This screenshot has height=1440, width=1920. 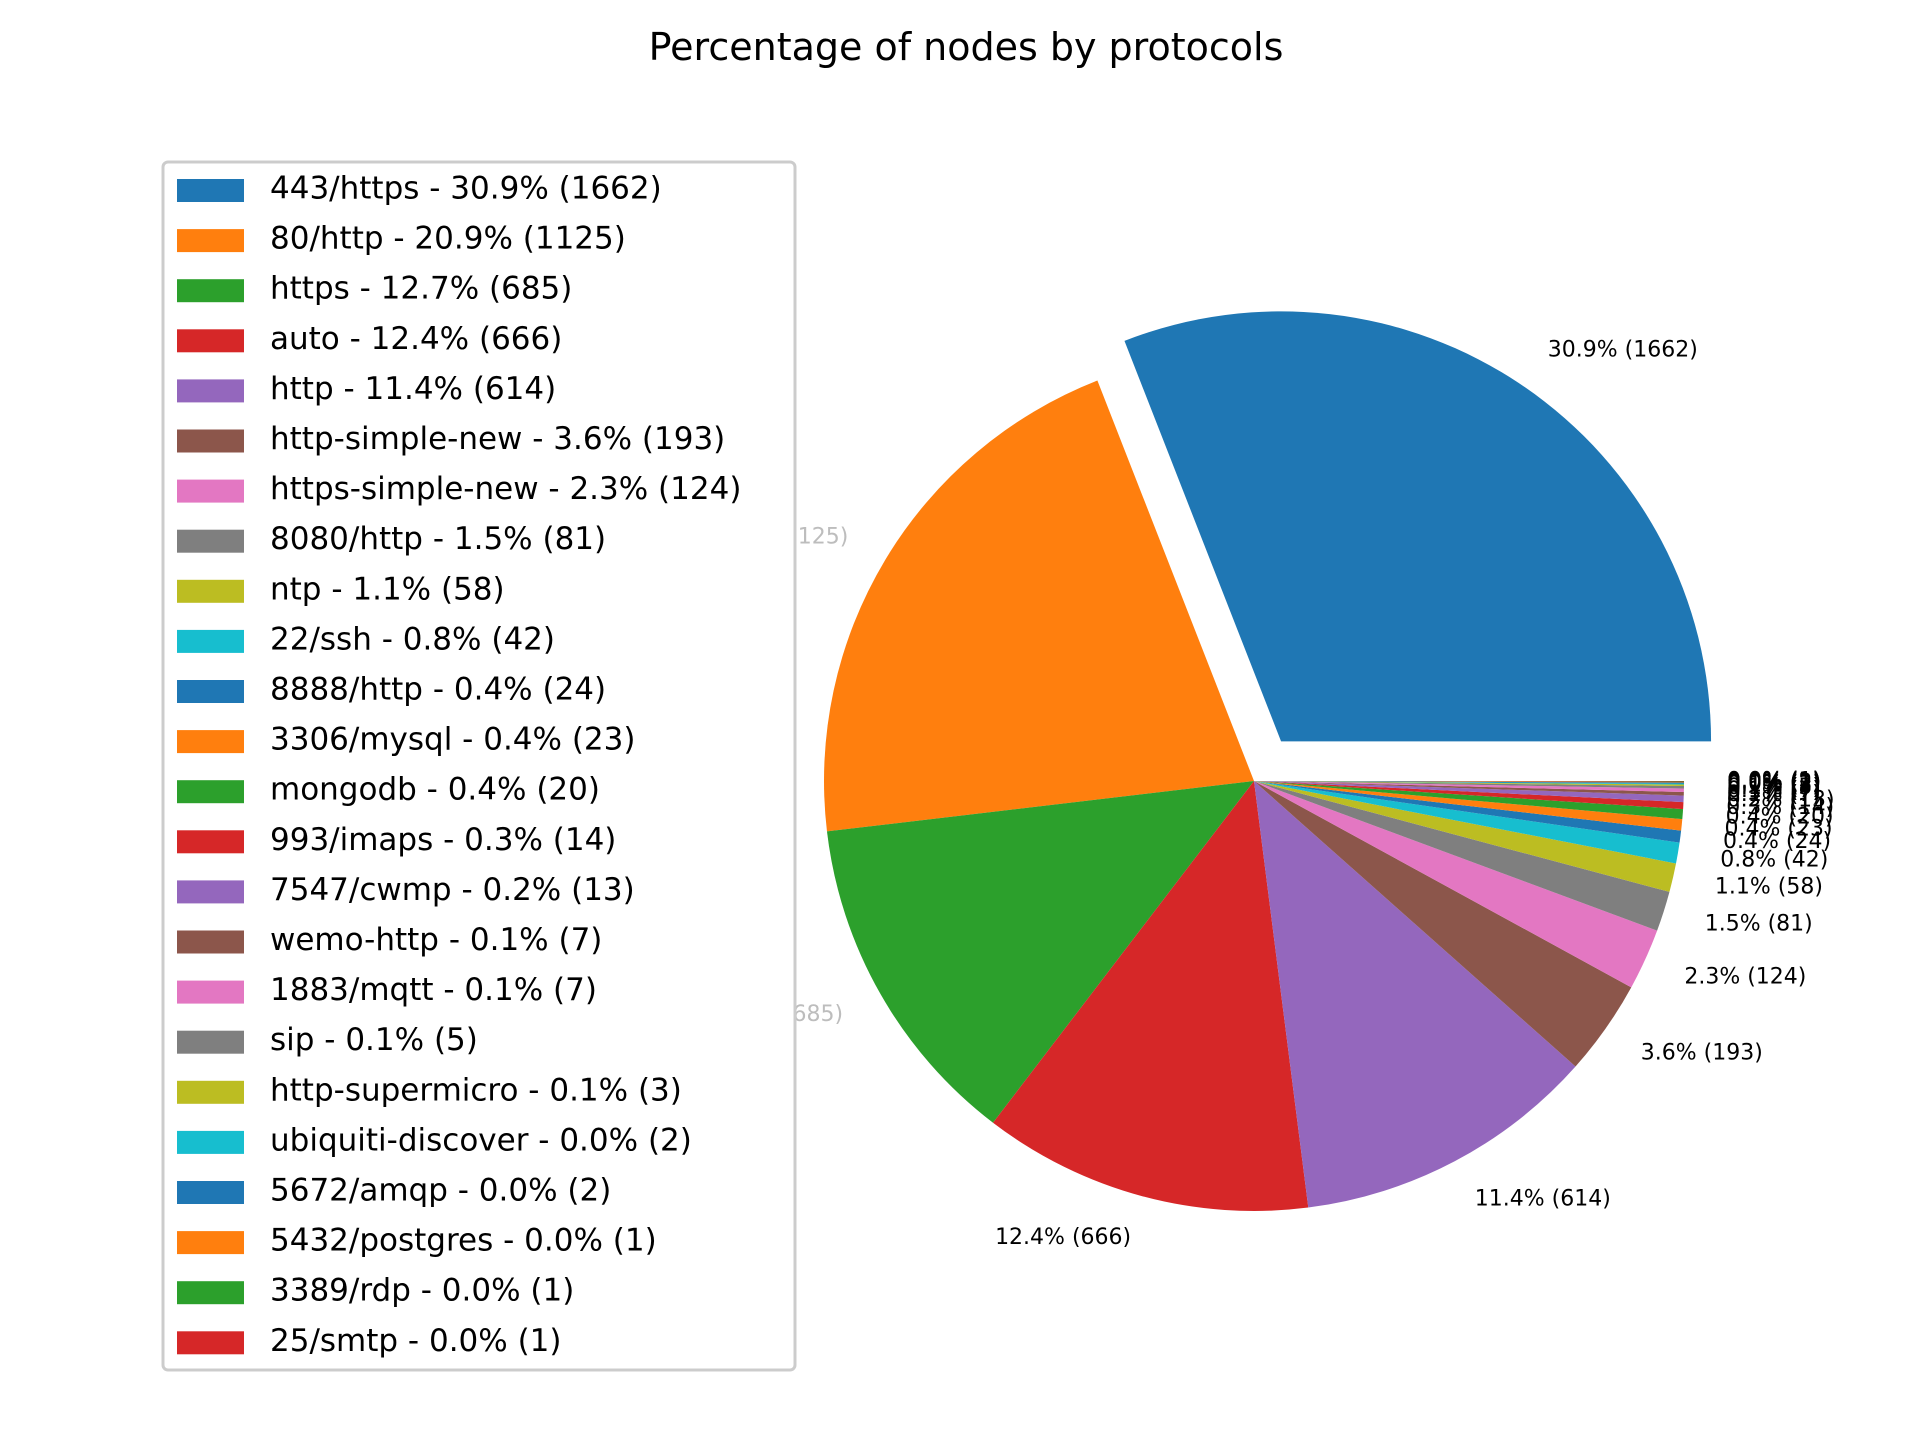 I want to click on pie-slice-http-supermicro, so click(x=1469, y=784).